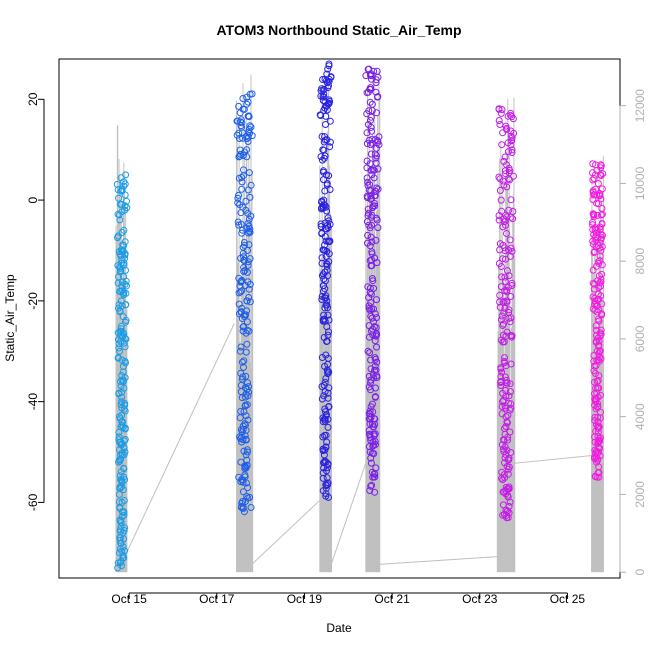 This screenshot has height=650, width=650. Describe the element at coordinates (33, 502) in the screenshot. I see `y-tick-label: -60` at that location.